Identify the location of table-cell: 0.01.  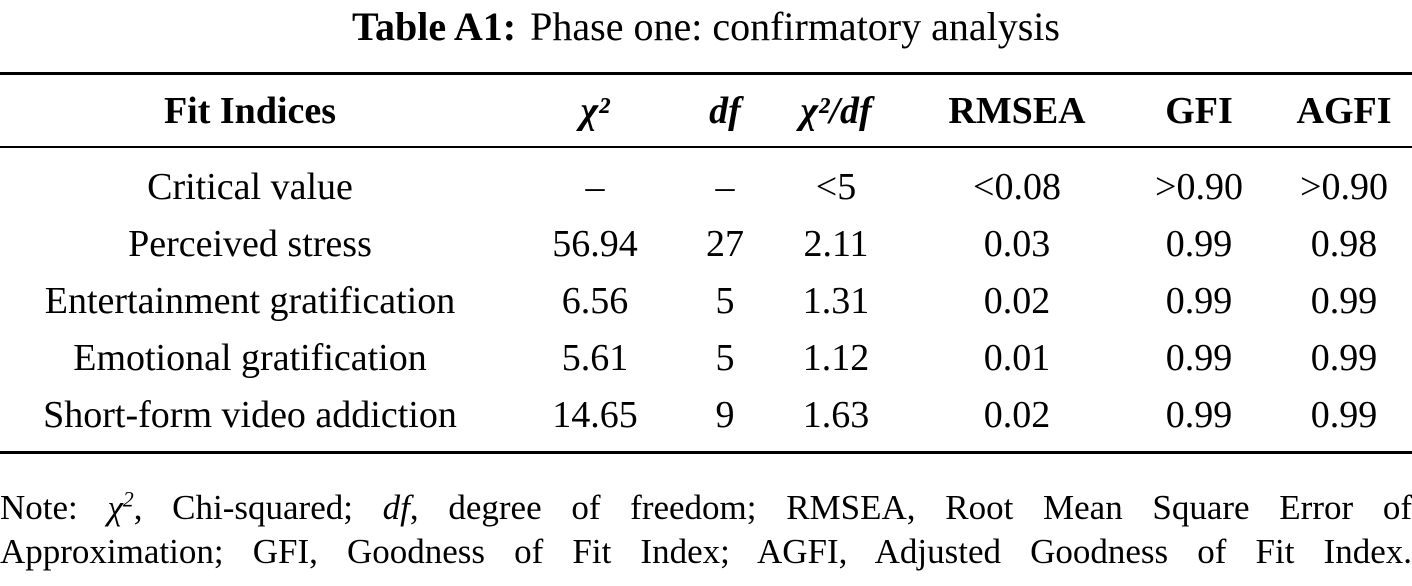
(1017, 357).